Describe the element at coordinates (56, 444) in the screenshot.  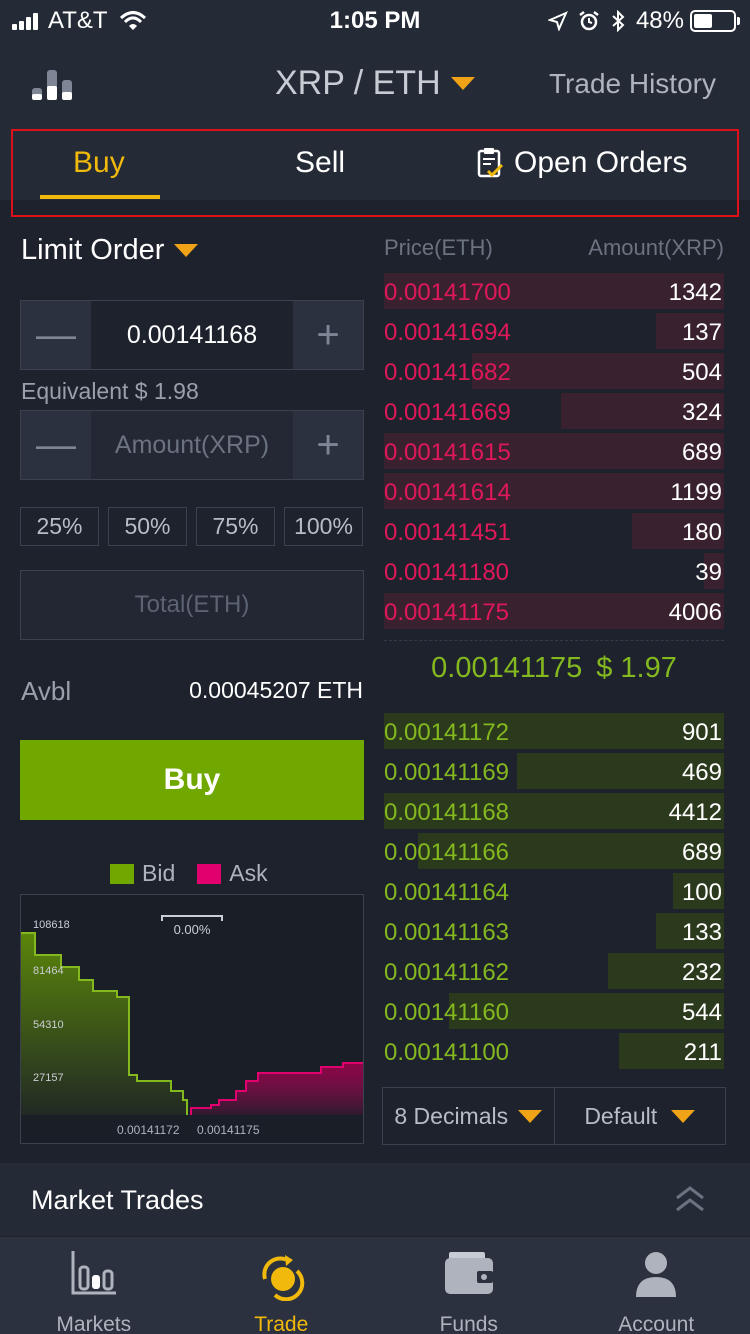
I see `amount-decrement-button: —` at that location.